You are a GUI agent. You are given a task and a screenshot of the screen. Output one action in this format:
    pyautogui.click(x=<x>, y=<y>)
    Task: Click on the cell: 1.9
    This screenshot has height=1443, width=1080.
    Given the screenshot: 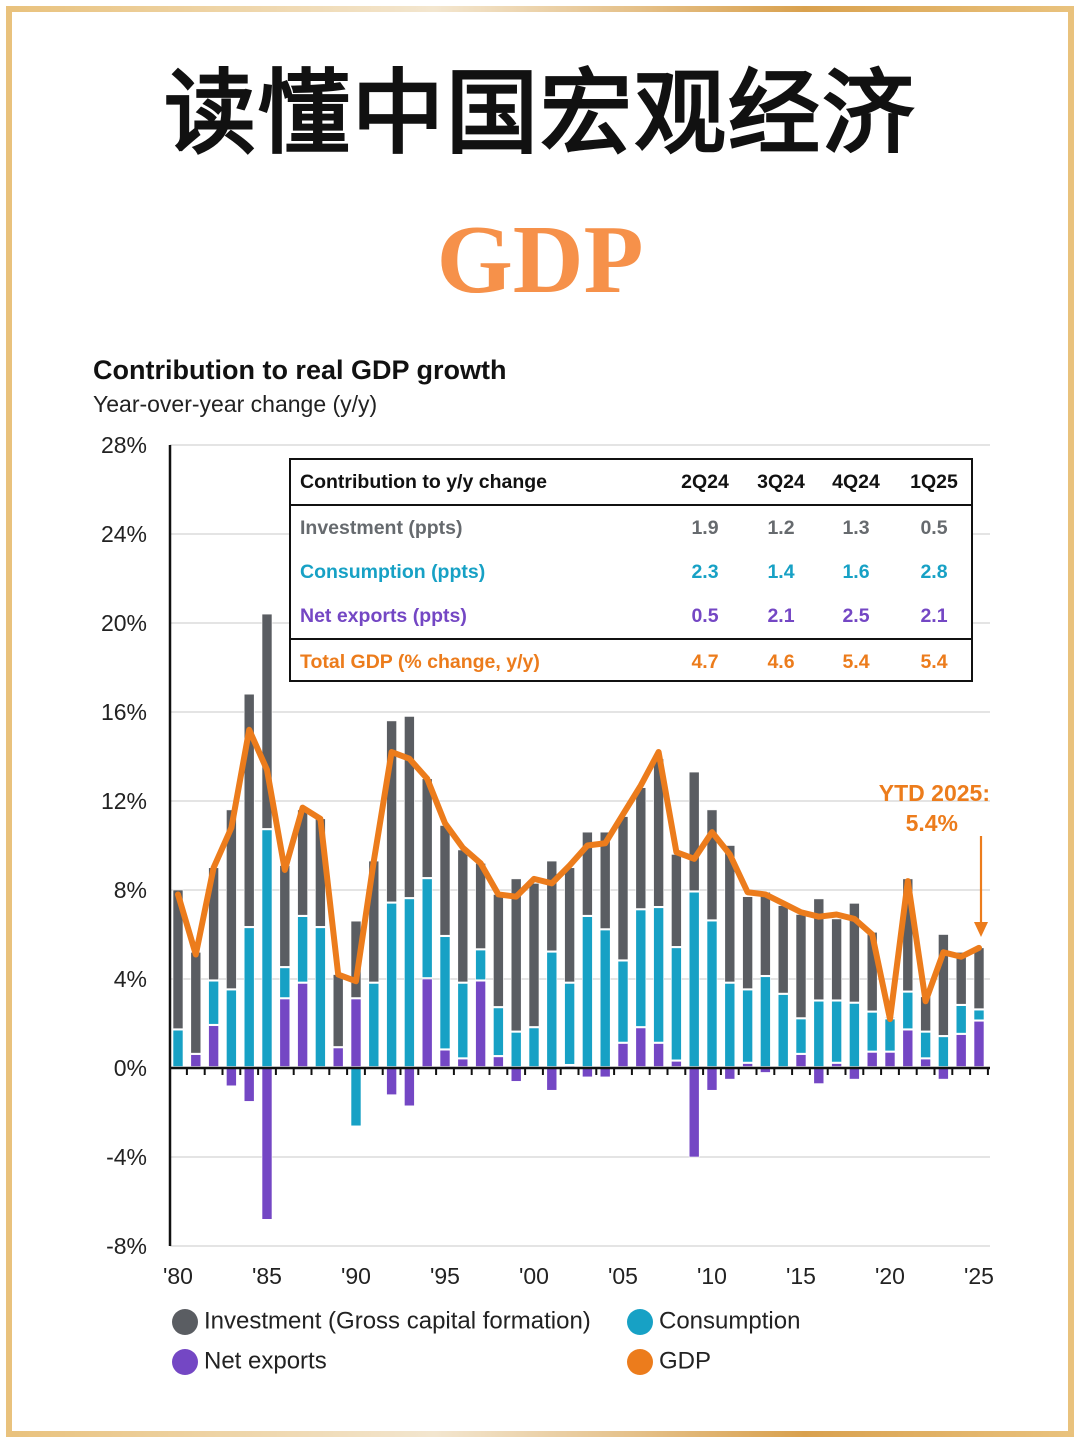 What is the action you would take?
    pyautogui.click(x=705, y=527)
    